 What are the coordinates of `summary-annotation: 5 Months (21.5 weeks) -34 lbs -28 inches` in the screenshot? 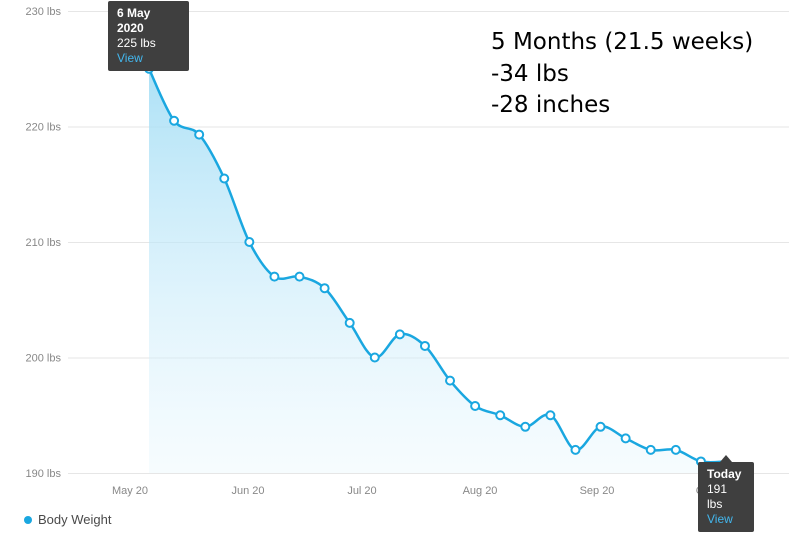 It's located at (622, 74).